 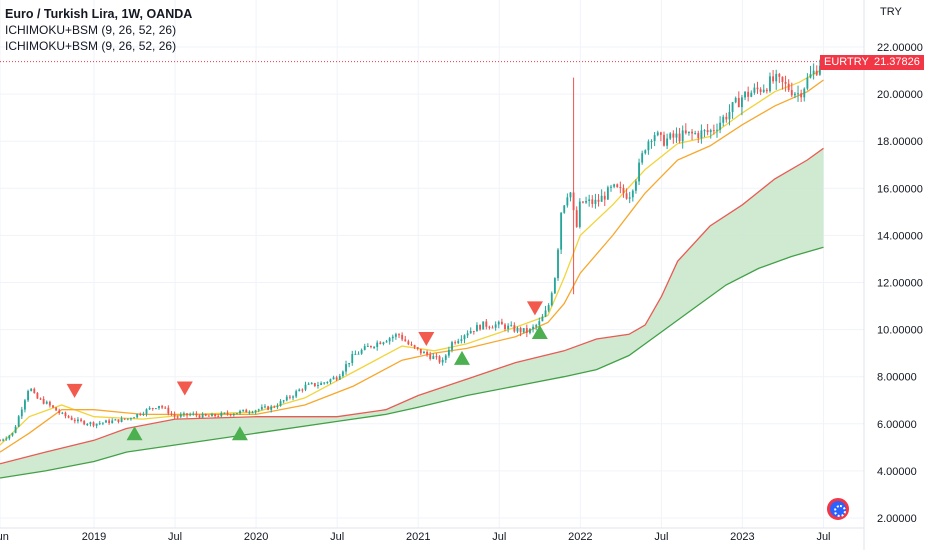 What do you see at coordinates (91, 30) in the screenshot?
I see `indicator-legend-1: ICHIMOKU+BSM (9, 26, 52, 26)` at bounding box center [91, 30].